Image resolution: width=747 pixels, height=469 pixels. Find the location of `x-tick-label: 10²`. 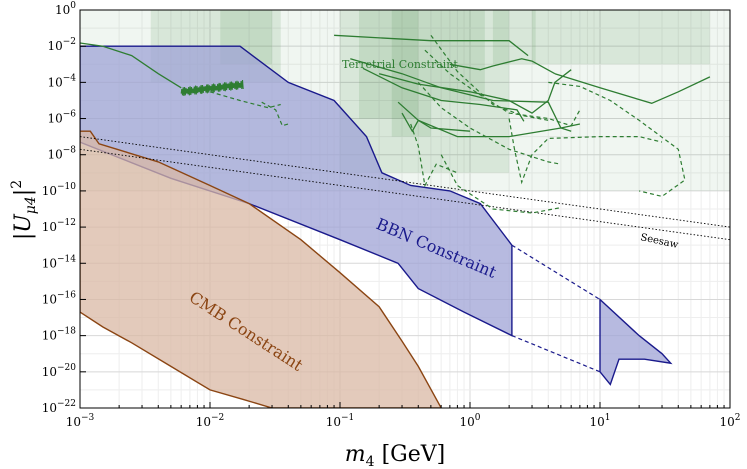

x-tick-label: 10² is located at coordinates (729, 421).